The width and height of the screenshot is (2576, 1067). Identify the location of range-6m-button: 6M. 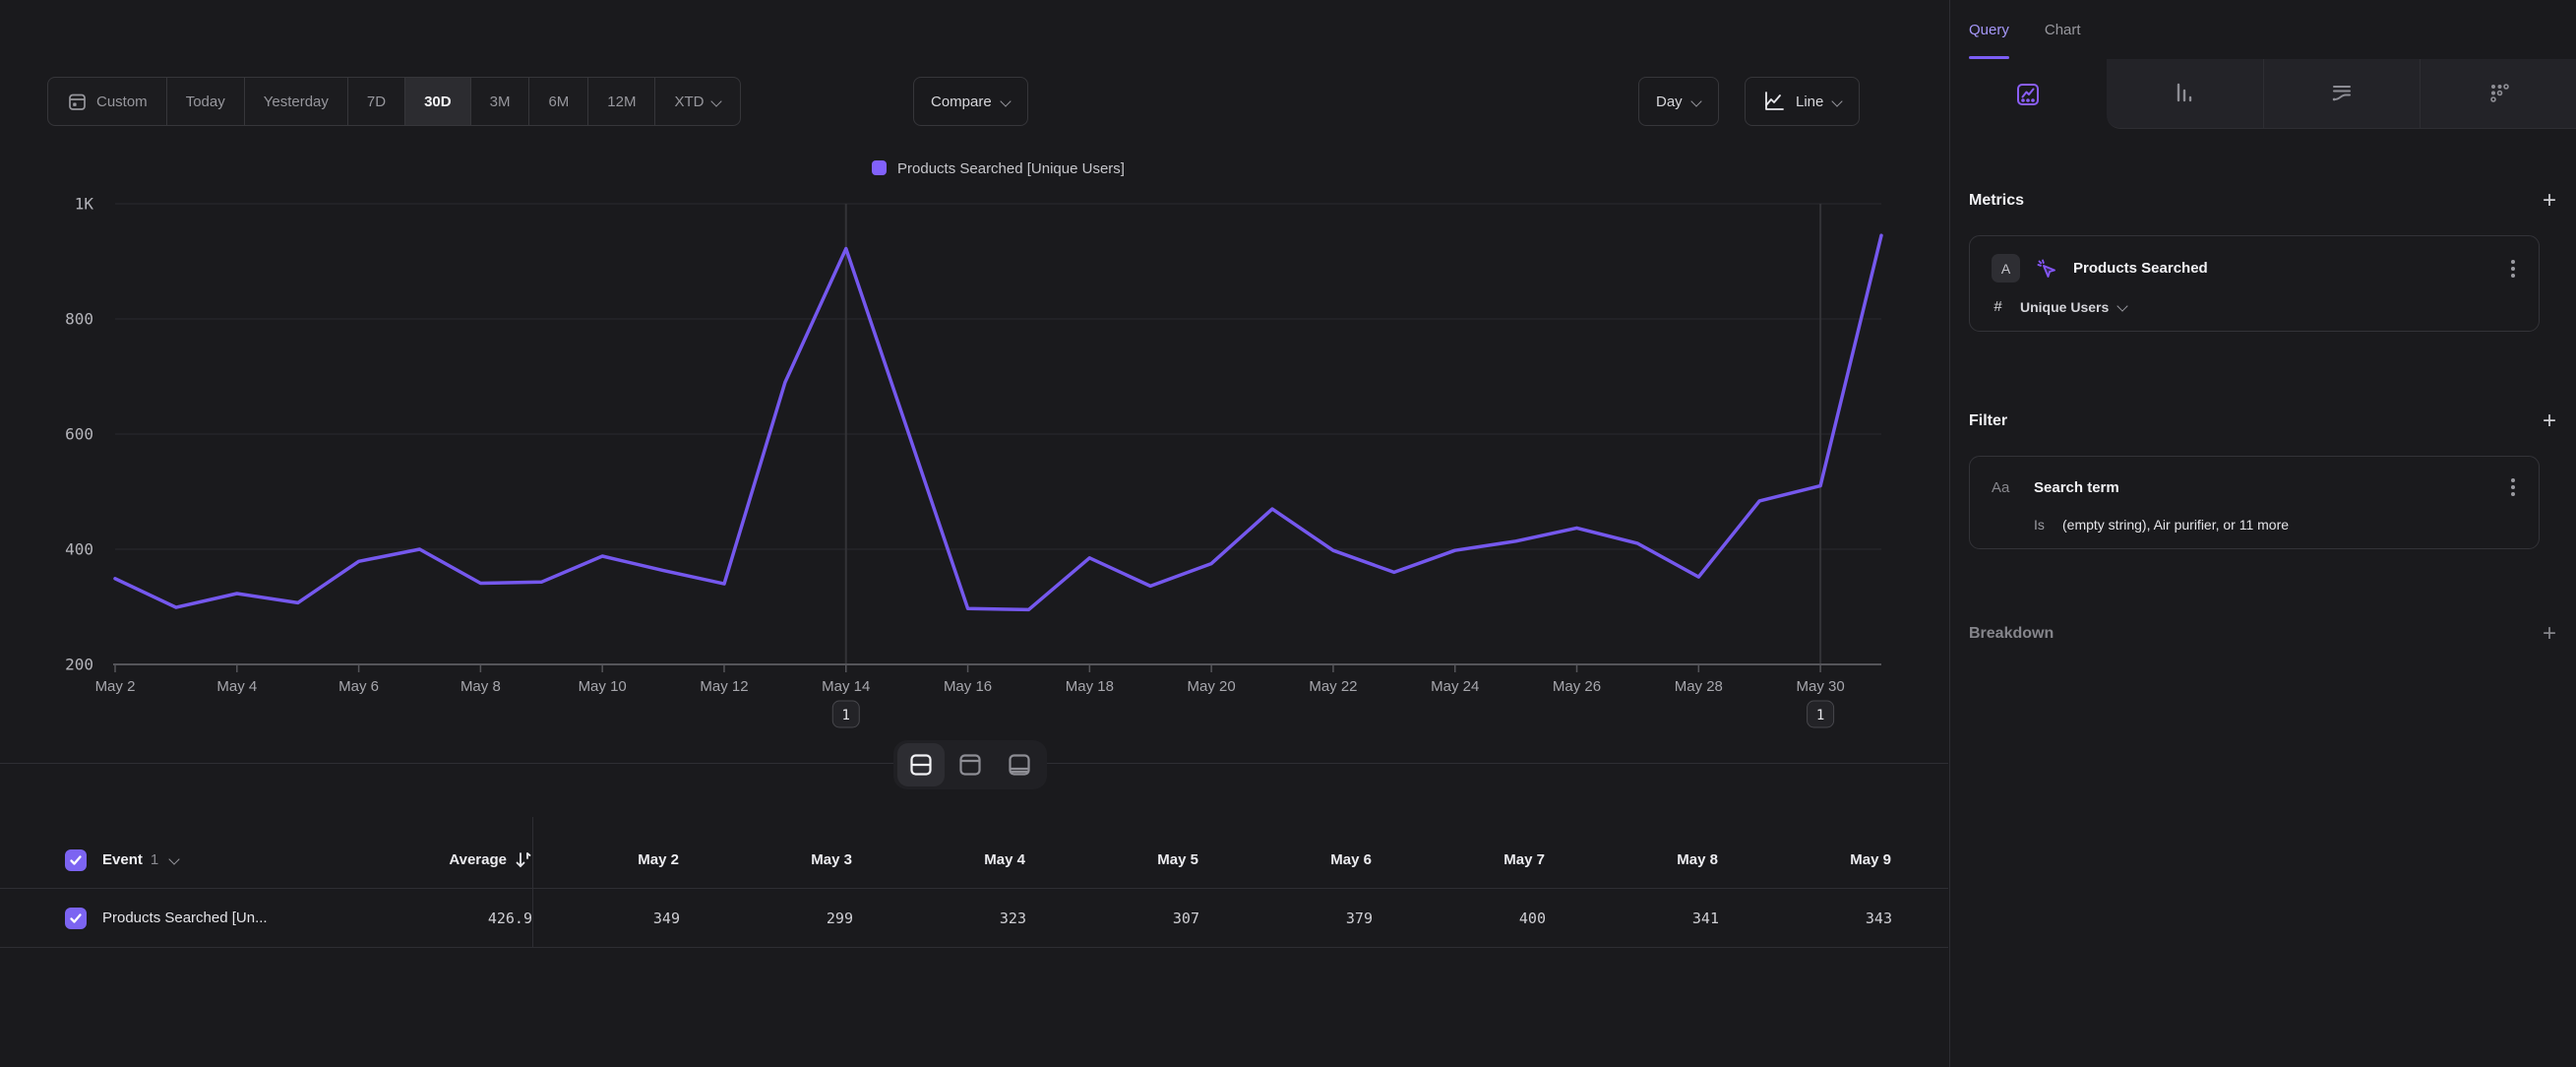
(557, 102).